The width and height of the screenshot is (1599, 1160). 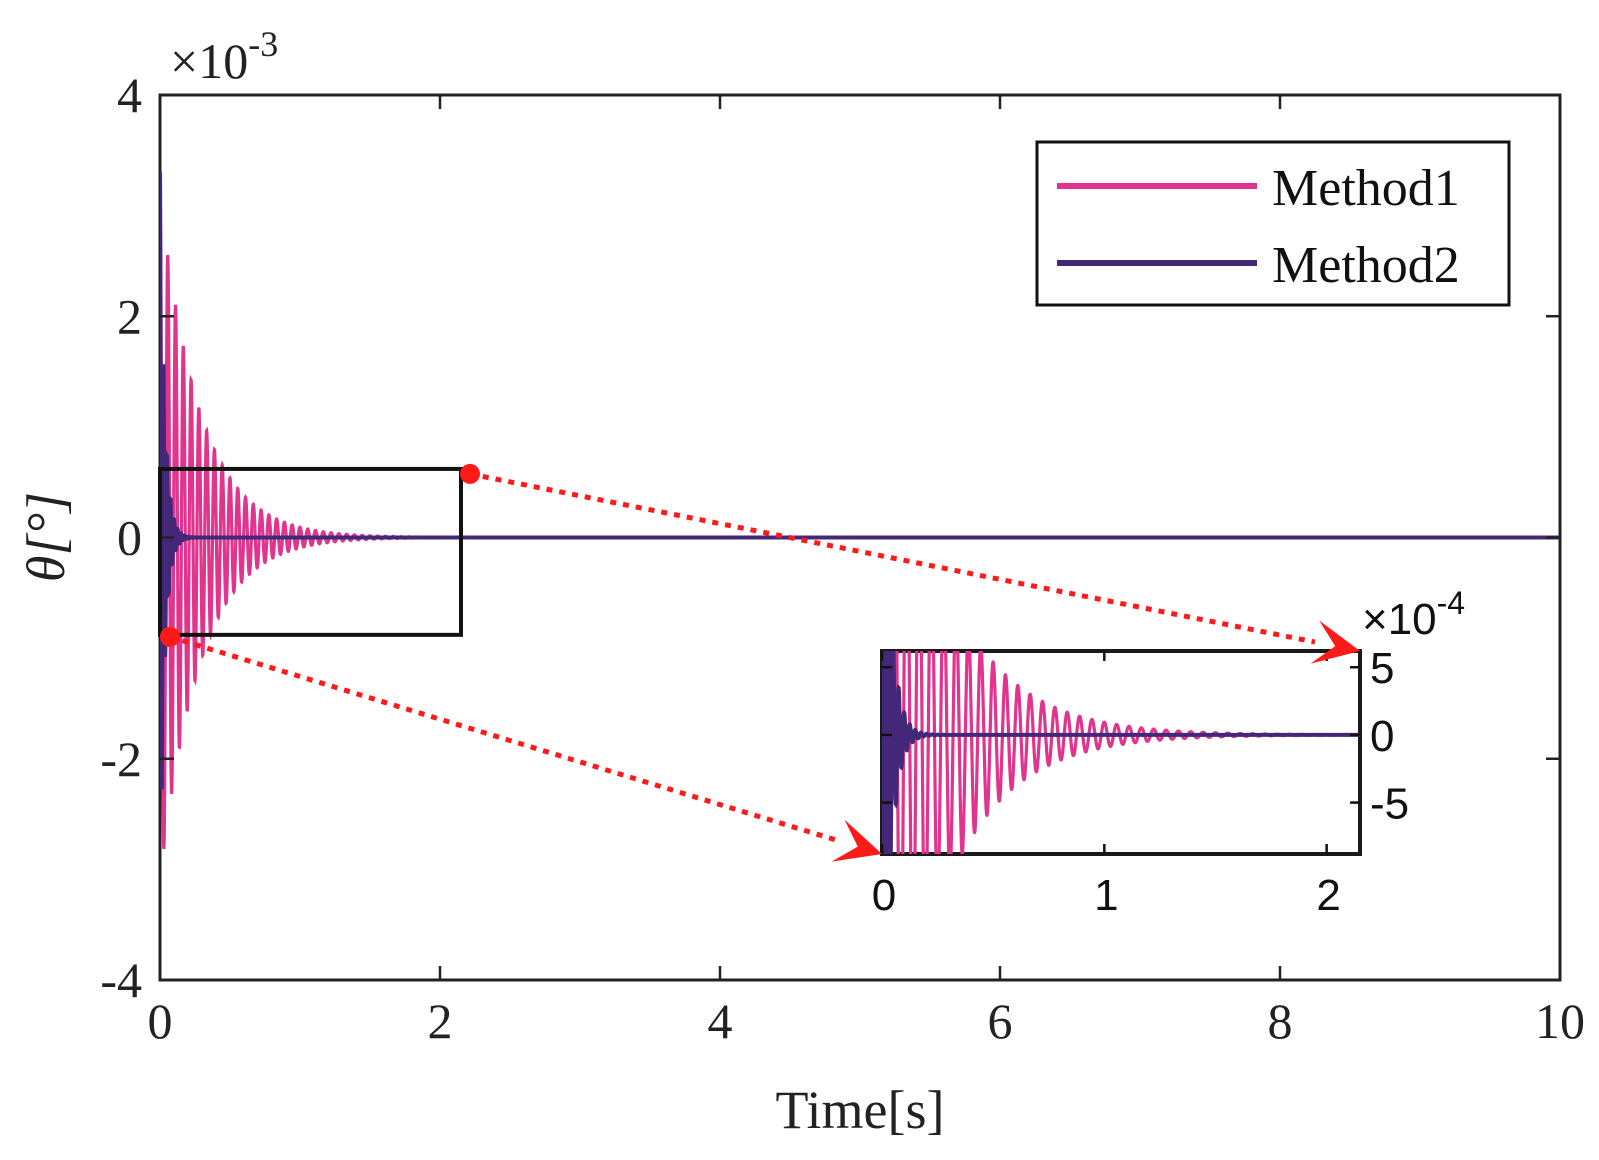 I want to click on inset-series-line-method2, so click(x=1121, y=752).